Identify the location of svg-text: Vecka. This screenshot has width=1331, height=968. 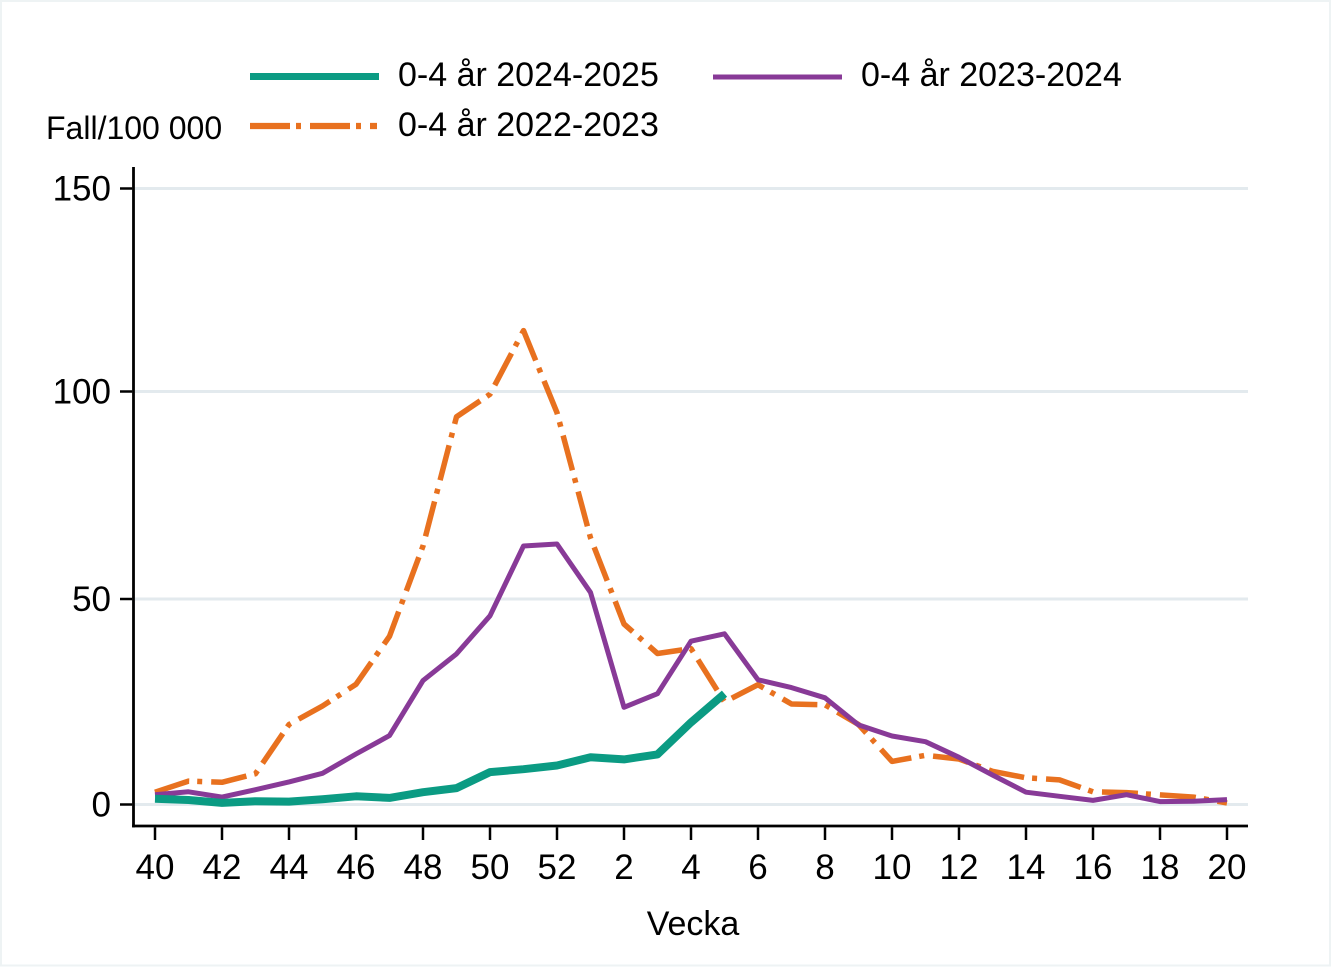
(693, 924).